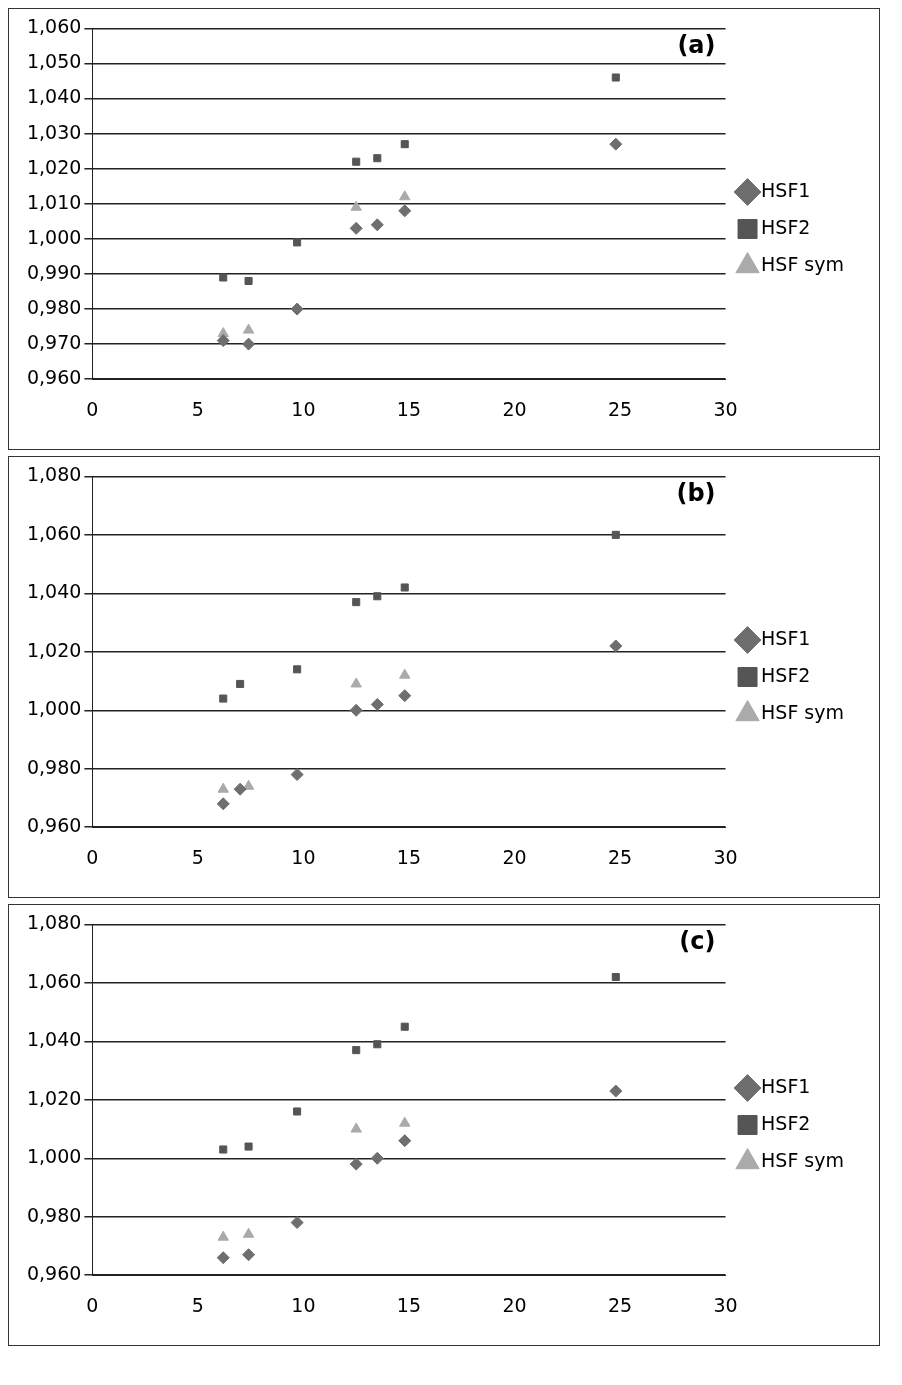 The image size is (902, 1385). I want to click on y-tick-label: 0,970, so click(54, 342).